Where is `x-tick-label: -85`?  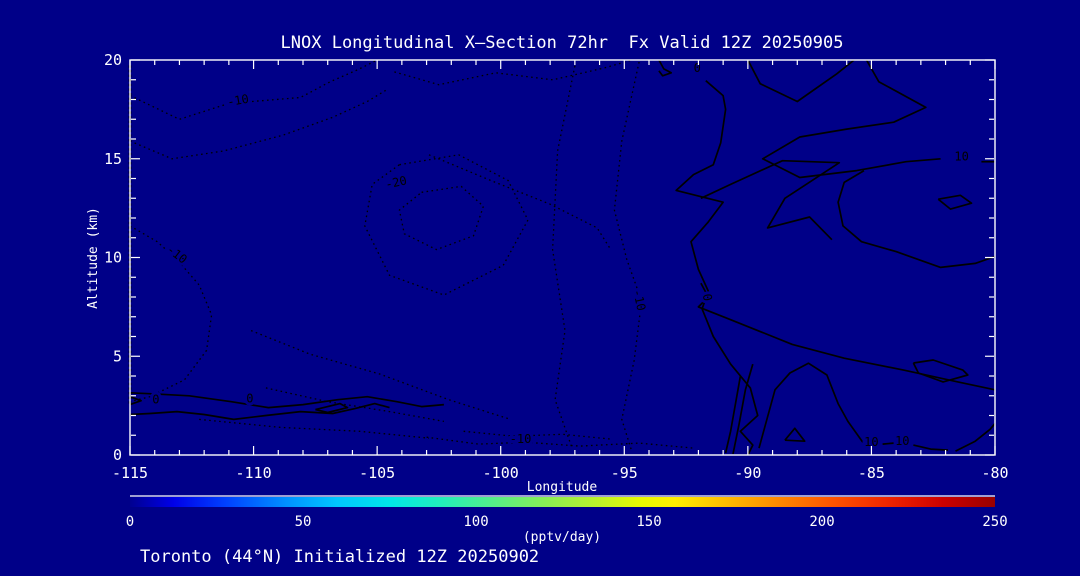
x-tick-label: -85 is located at coordinates (871, 473).